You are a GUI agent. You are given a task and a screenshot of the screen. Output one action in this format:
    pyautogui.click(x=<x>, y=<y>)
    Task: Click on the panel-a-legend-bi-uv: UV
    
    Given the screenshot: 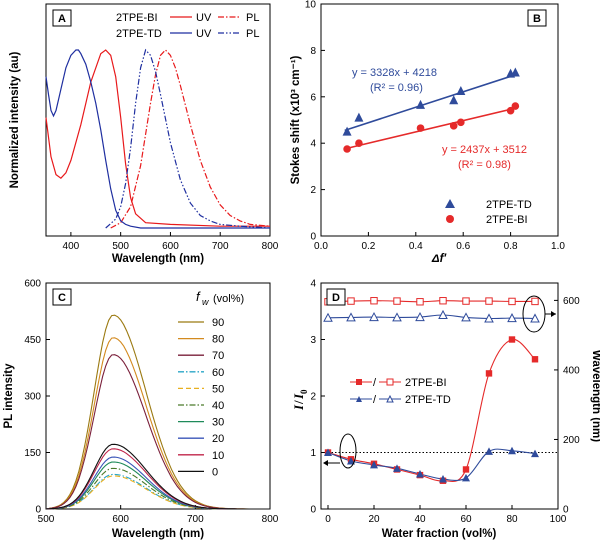 What is the action you would take?
    pyautogui.click(x=204, y=18)
    